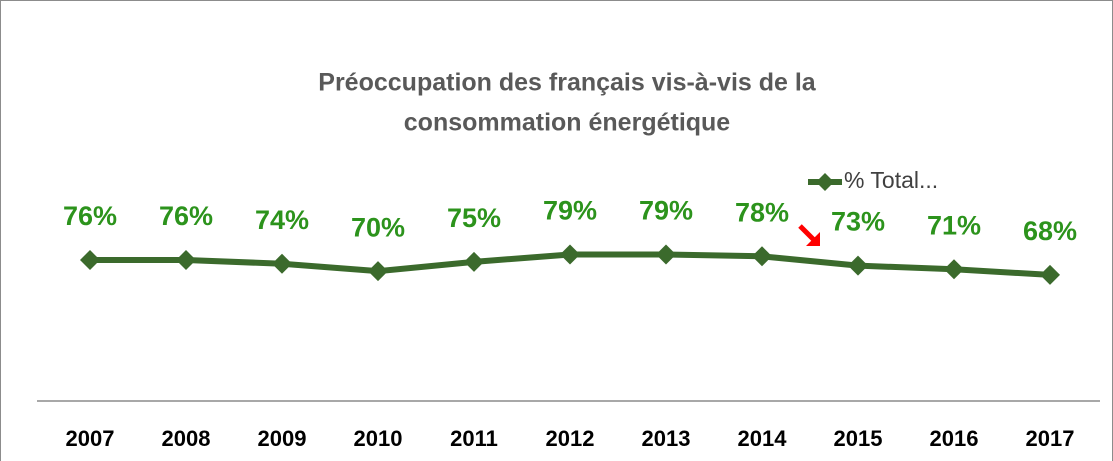  Describe the element at coordinates (378, 227) in the screenshot. I see `data-label: 70%` at that location.